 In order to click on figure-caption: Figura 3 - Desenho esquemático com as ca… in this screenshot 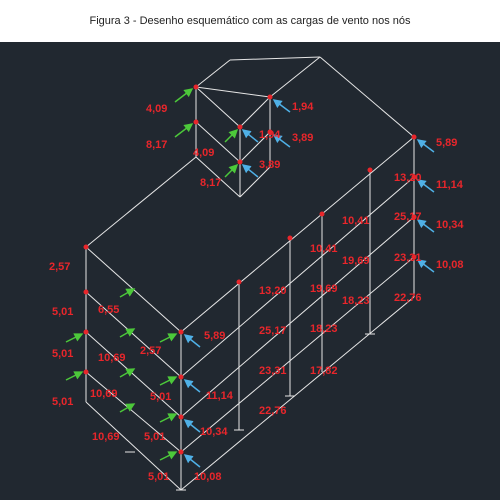, I will do `click(250, 21)`.